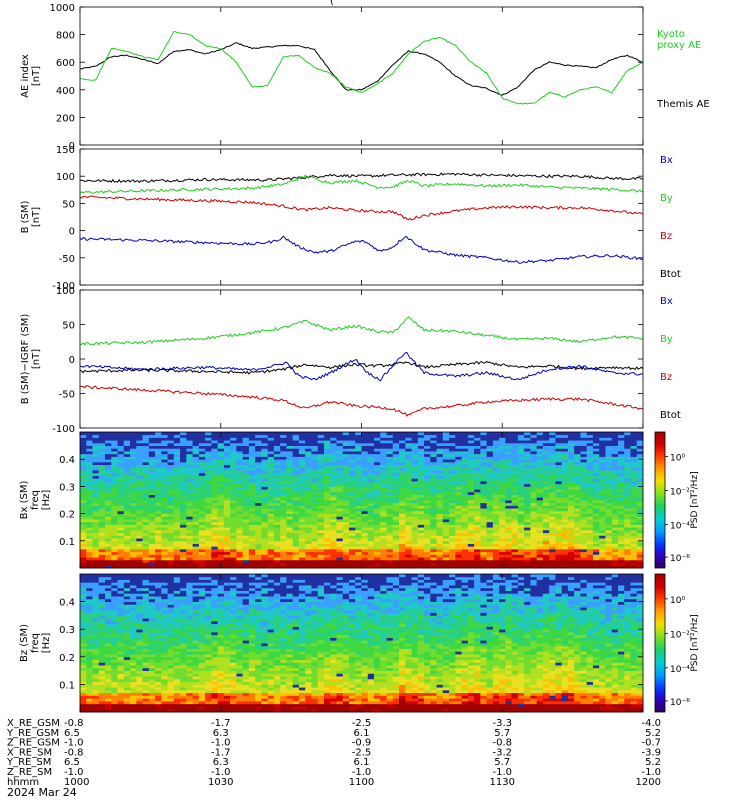 The height and width of the screenshot is (800, 750). I want to click on series-bz, so click(361, 401).